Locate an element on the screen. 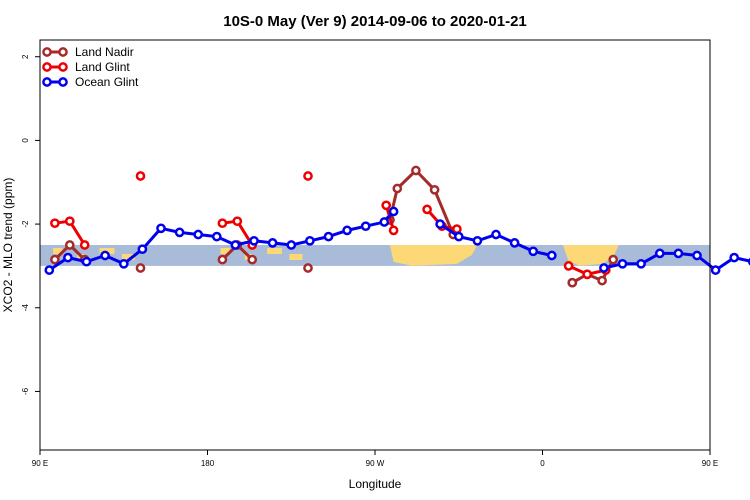 This screenshot has width=750, height=500. legend-label: Land Glint is located at coordinates (102, 67).